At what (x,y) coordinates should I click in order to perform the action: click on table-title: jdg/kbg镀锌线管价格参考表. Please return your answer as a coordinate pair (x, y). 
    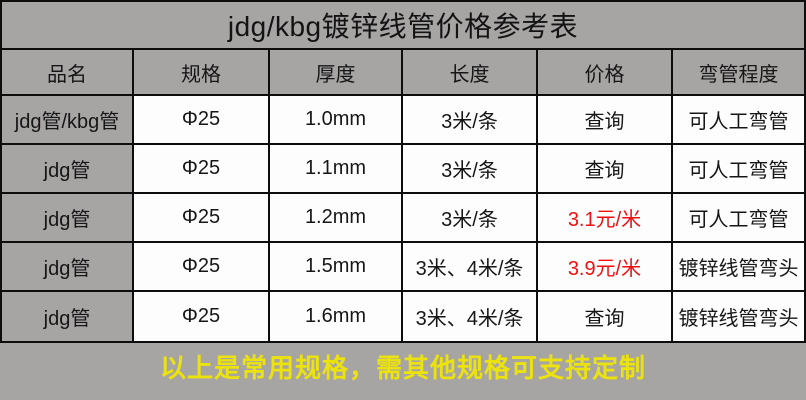
    Looking at the image, I should click on (403, 26).